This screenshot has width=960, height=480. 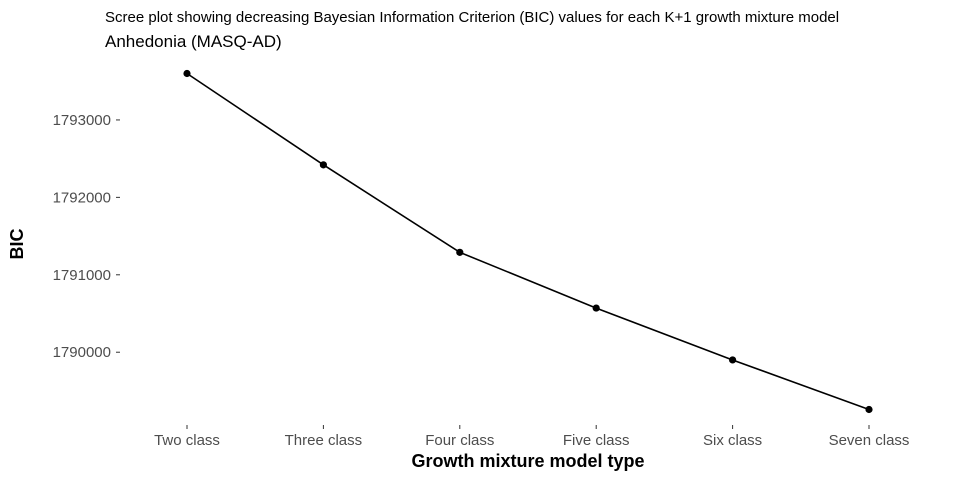 I want to click on y-tick-label: 1790000, so click(x=82, y=352).